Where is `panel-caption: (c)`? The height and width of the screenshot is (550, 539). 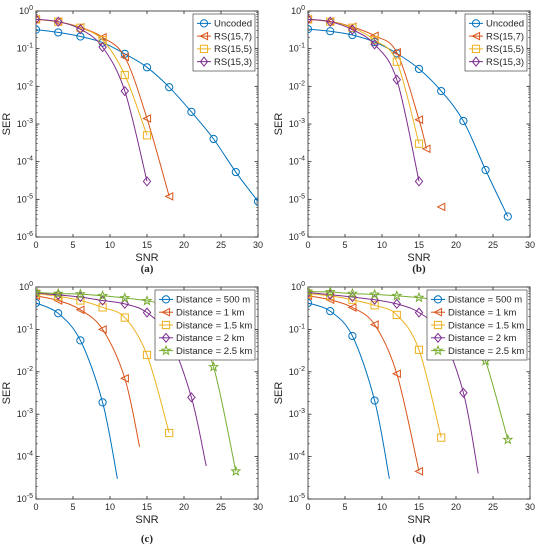 panel-caption: (c) is located at coordinates (147, 539).